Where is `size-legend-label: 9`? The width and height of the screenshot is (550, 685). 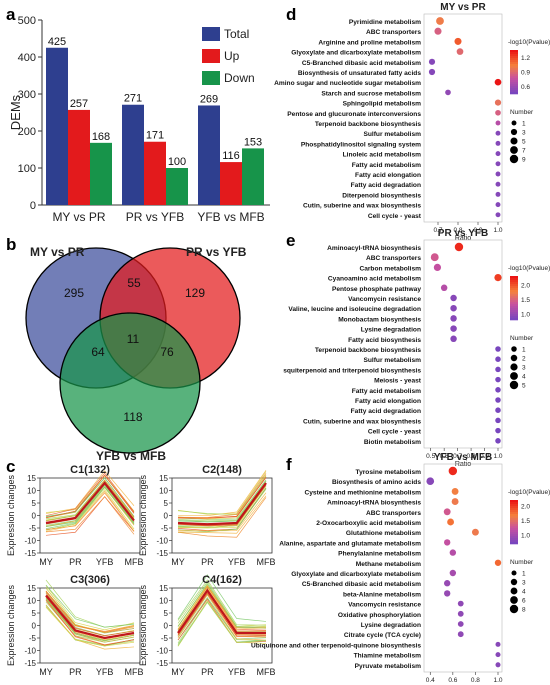 size-legend-label: 9 is located at coordinates (524, 160).